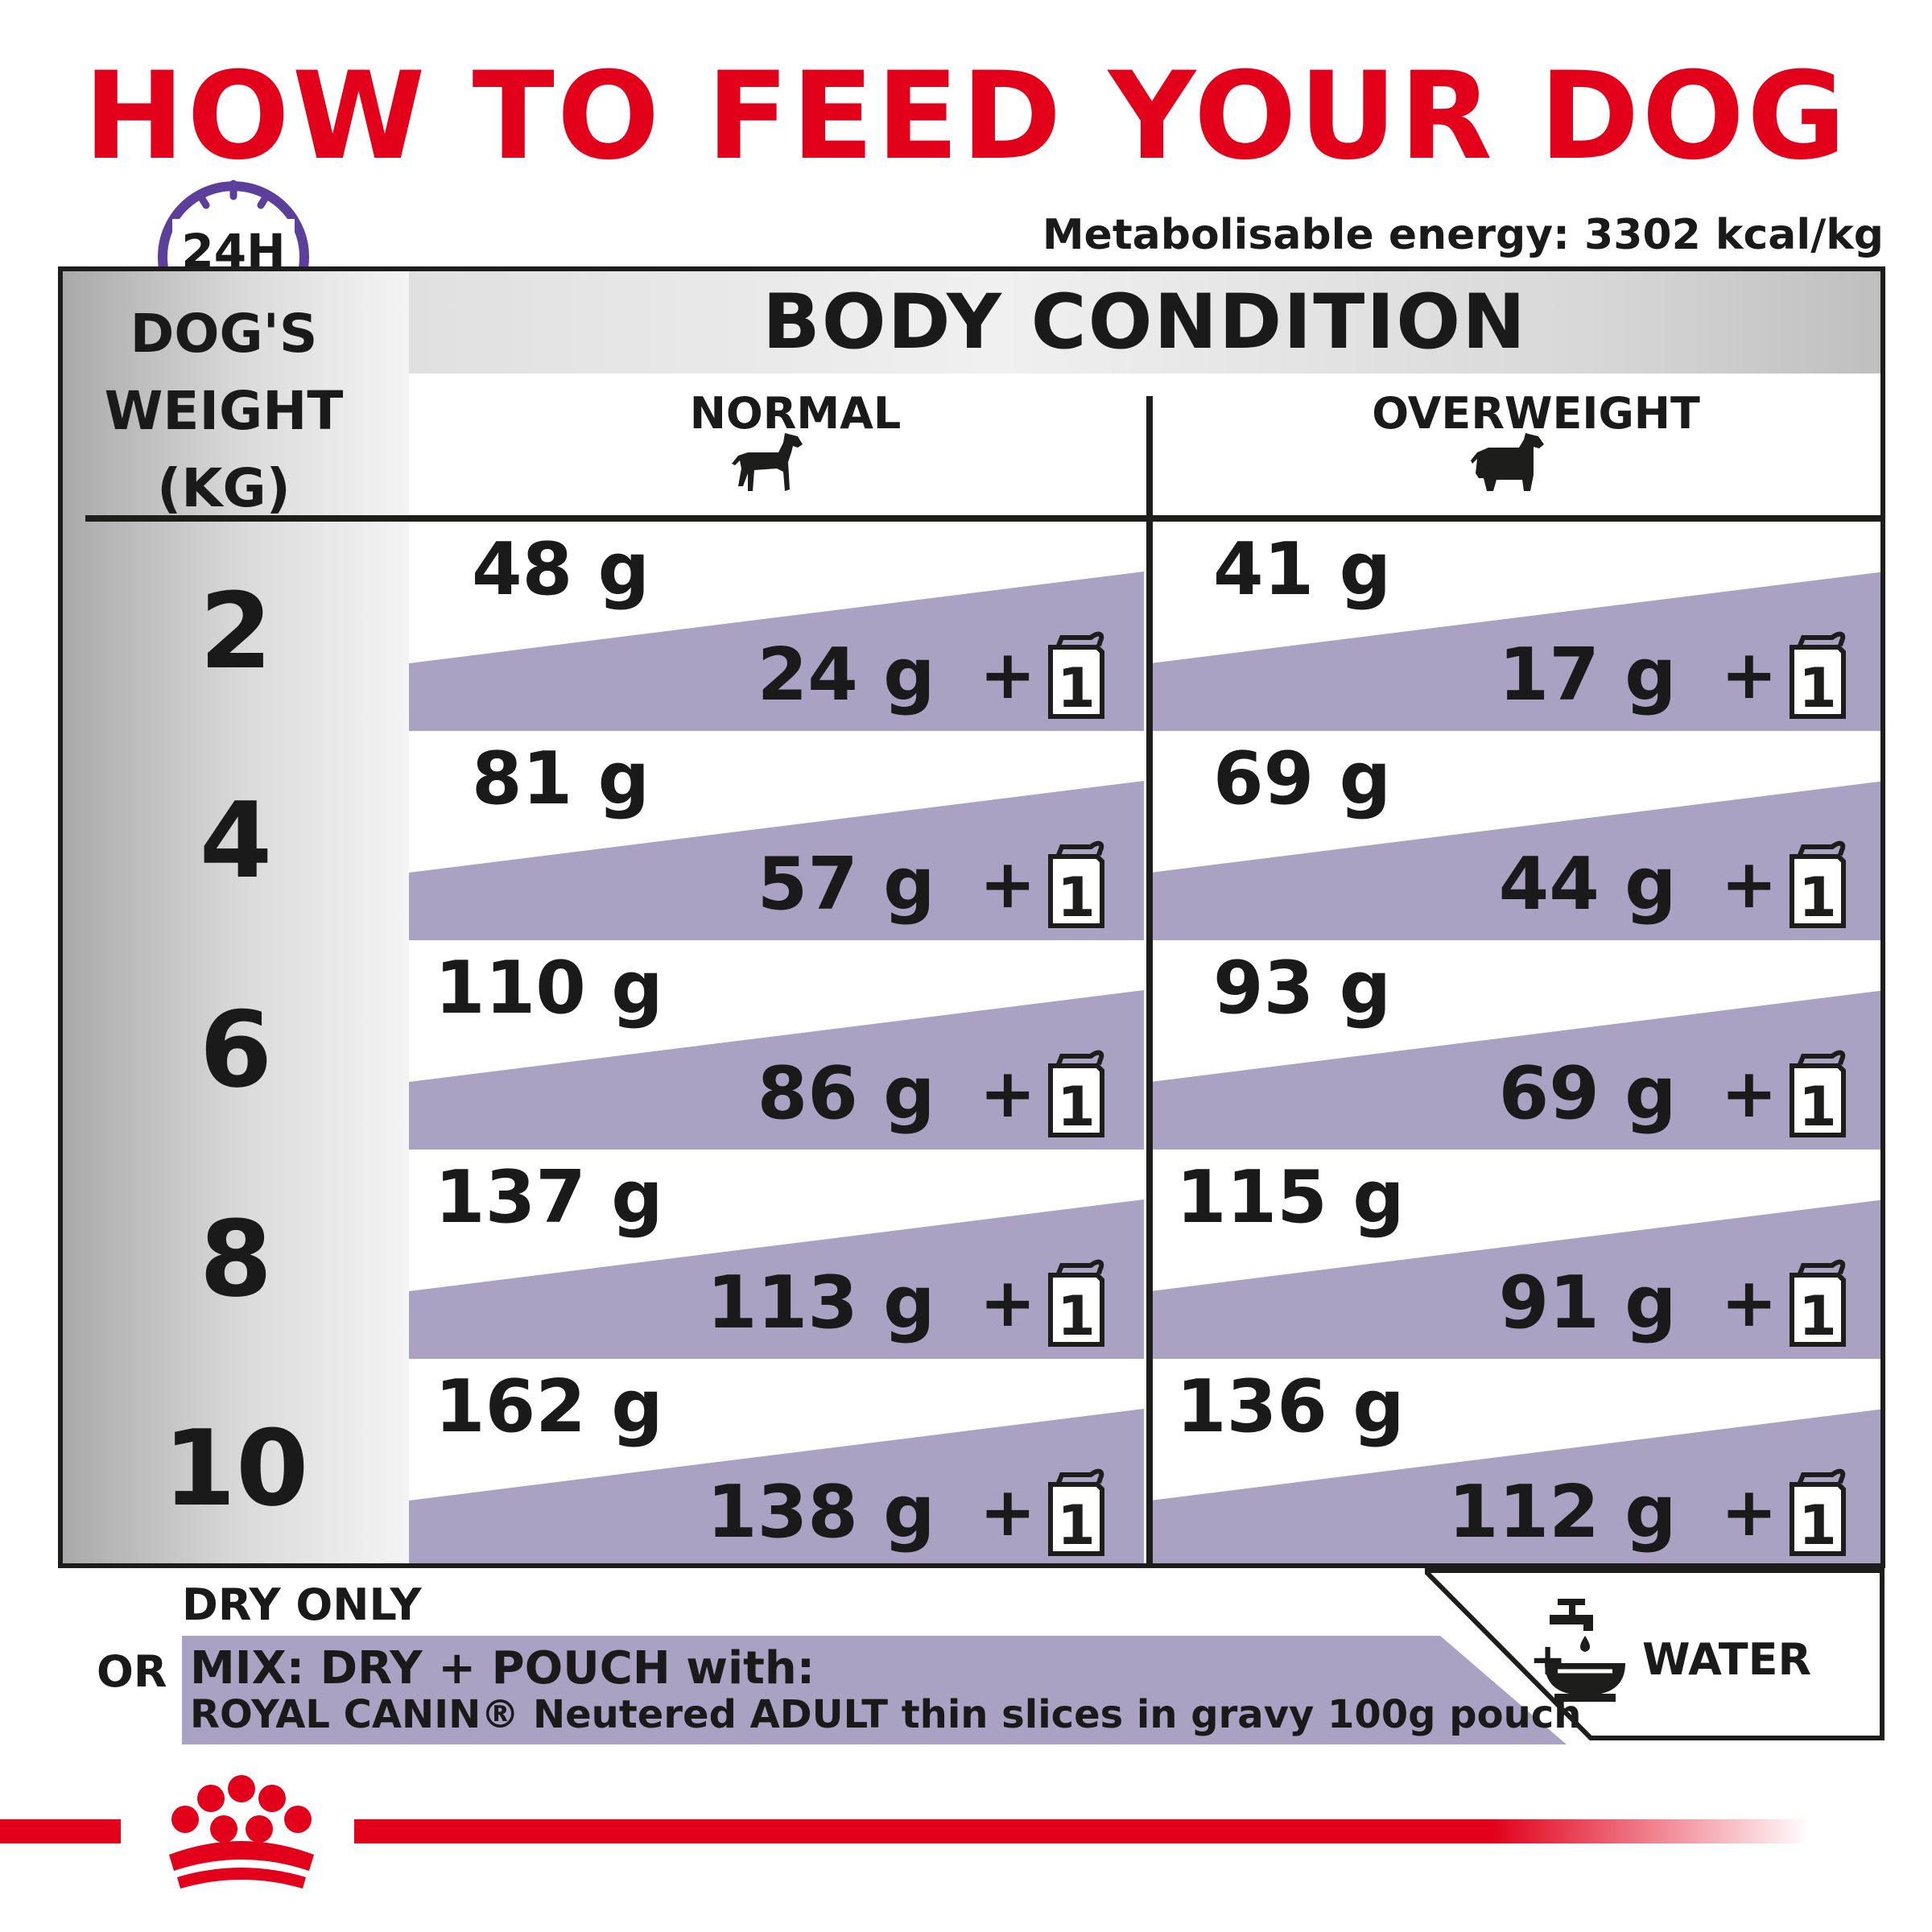 This screenshot has height=1932, width=1932. What do you see at coordinates (1302, 988) in the screenshot?
I see `dry-amount: 93 g` at bounding box center [1302, 988].